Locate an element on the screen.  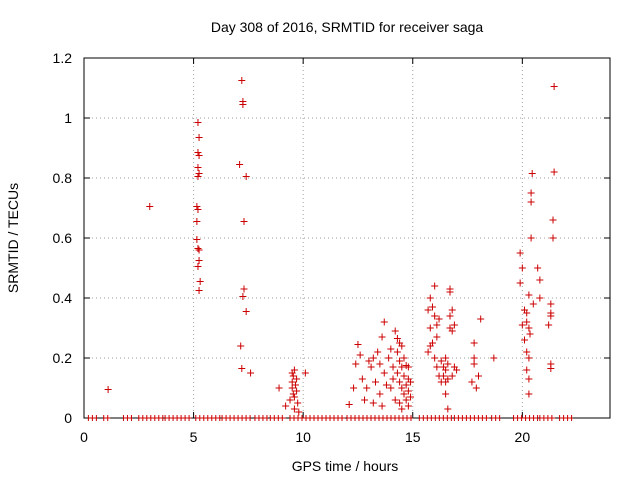
y-tick-label: 1.2 is located at coordinates (63, 58).